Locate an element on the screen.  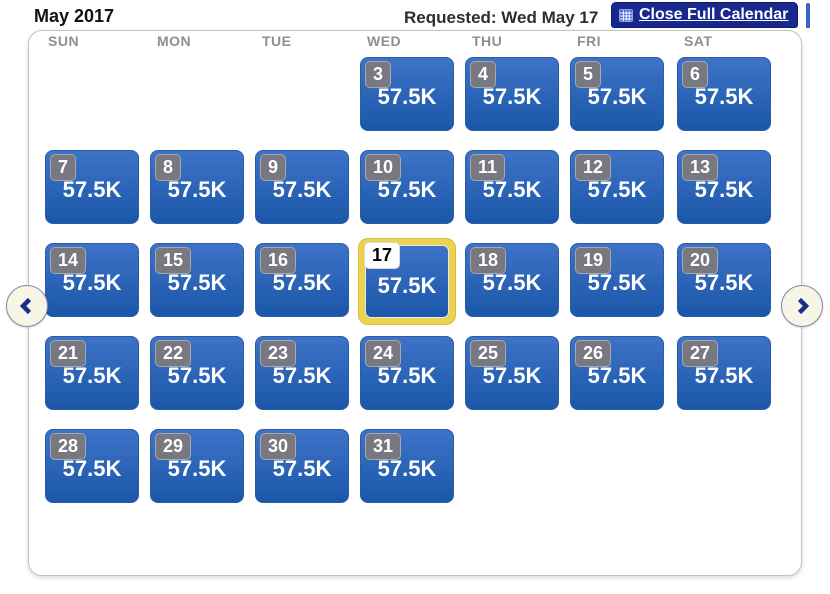
calendar-day-tile-18: 18 57.5K is located at coordinates (512, 280).